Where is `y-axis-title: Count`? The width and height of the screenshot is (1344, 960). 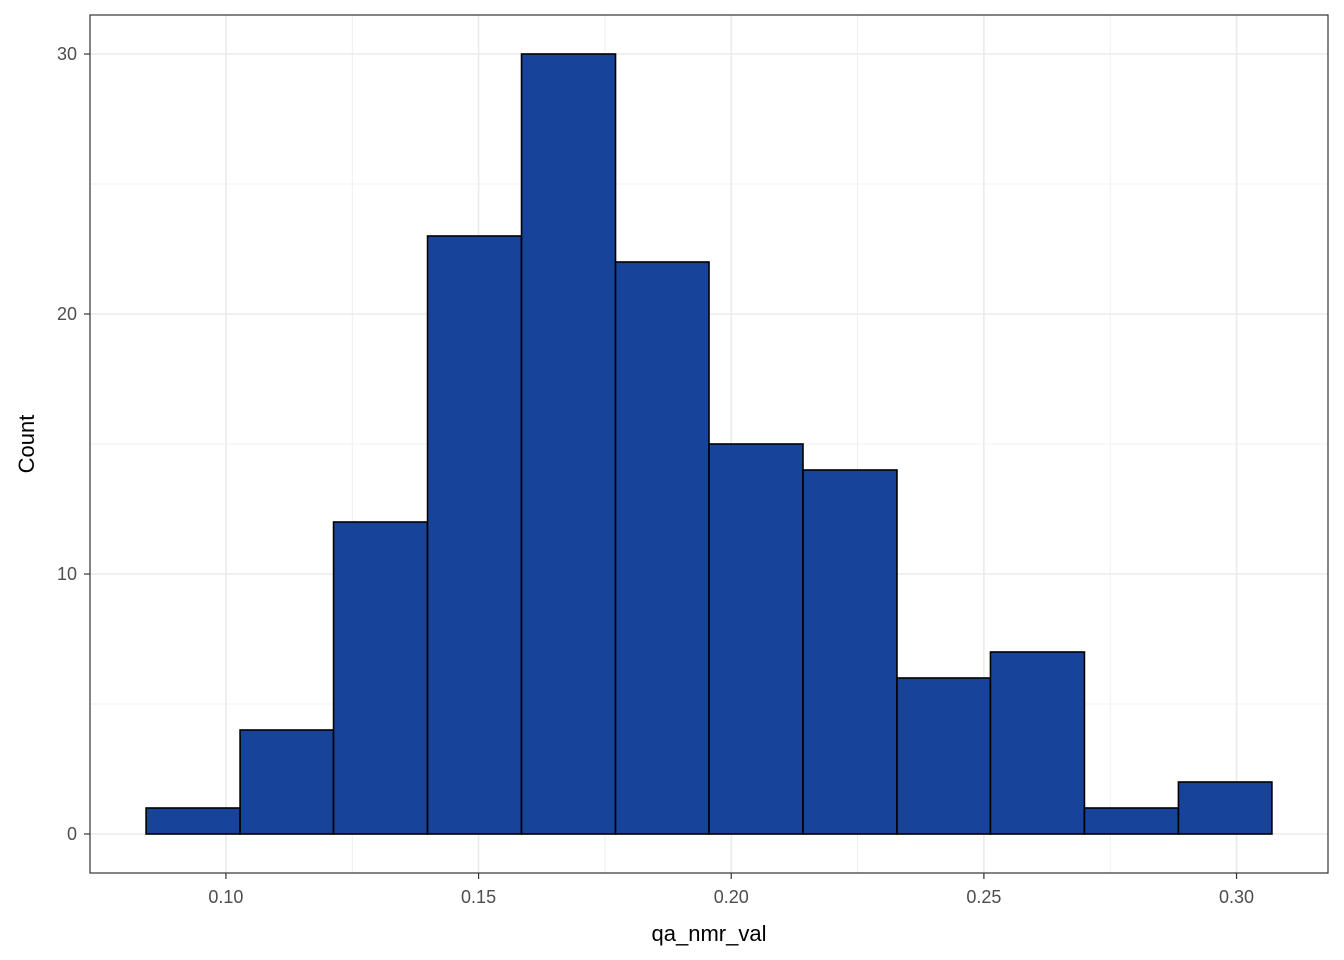 y-axis-title: Count is located at coordinates (26, 444).